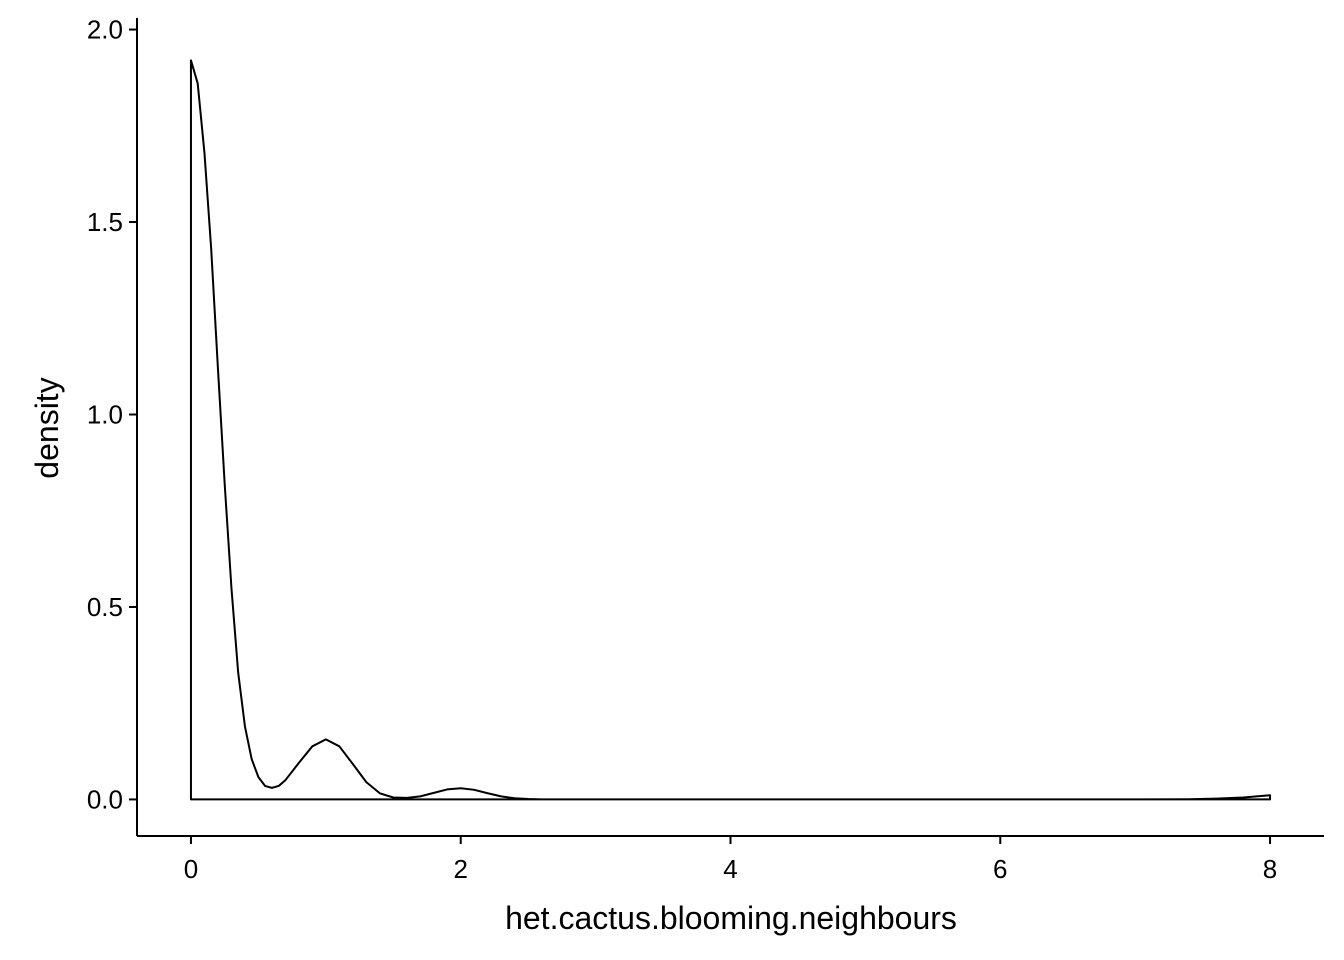 This screenshot has height=960, width=1344. What do you see at coordinates (105, 30) in the screenshot?
I see `y-tick-label: 2.0` at bounding box center [105, 30].